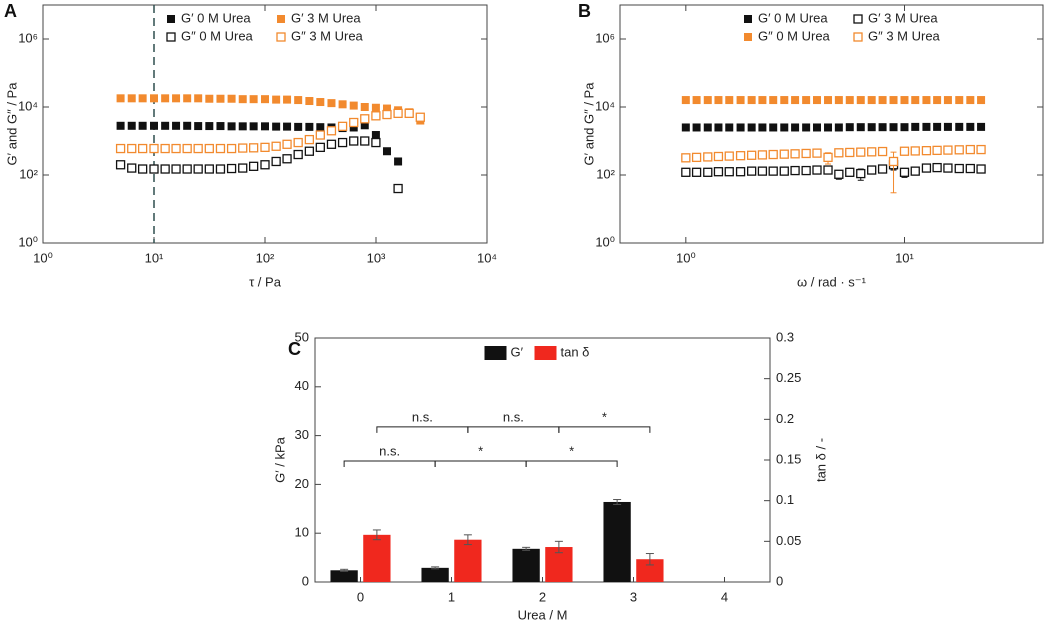 This screenshot has width=1059, height=622. What do you see at coordinates (422, 416) in the screenshot?
I see `significance-label: n.s.` at bounding box center [422, 416].